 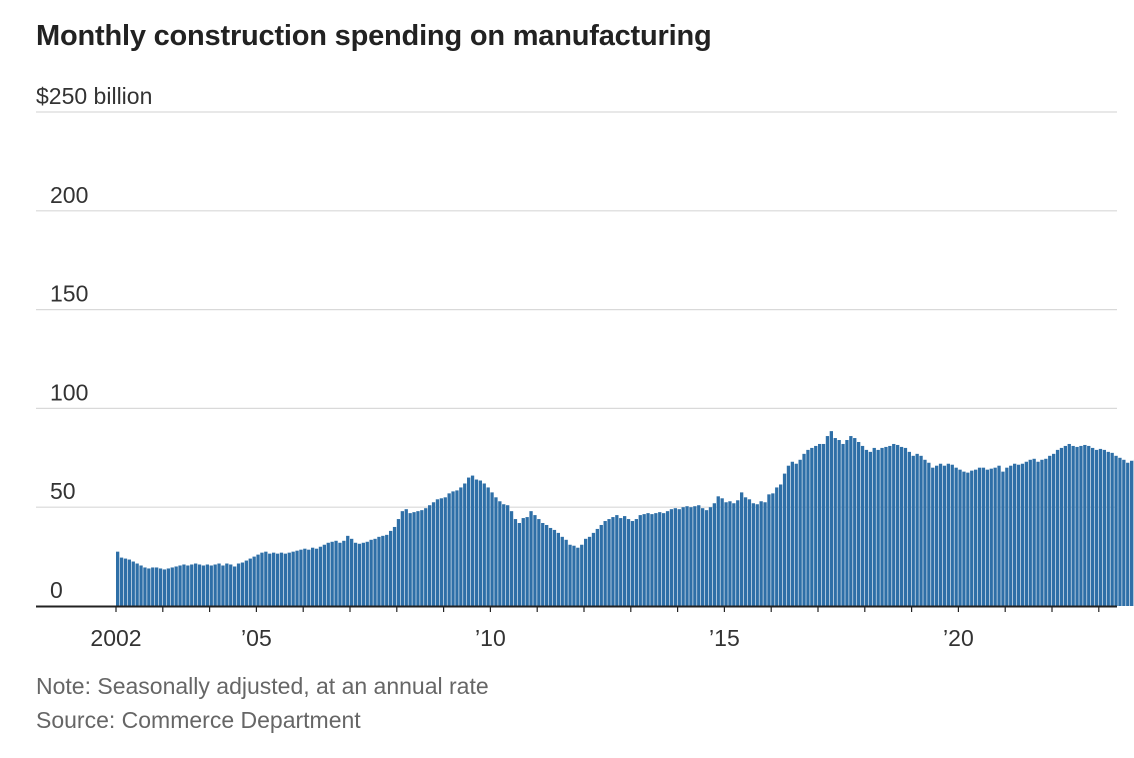 I want to click on y-tick-label: $250 billion, so click(x=94, y=96).